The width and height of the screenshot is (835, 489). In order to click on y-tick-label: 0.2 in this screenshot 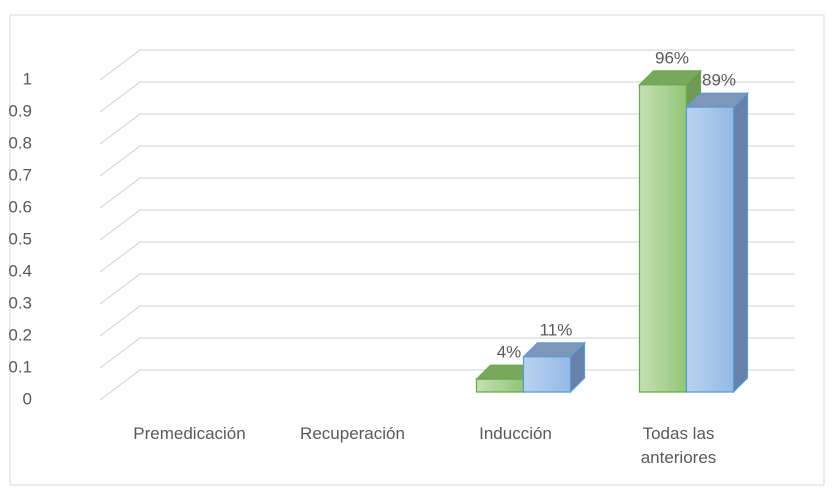, I will do `click(20, 334)`.